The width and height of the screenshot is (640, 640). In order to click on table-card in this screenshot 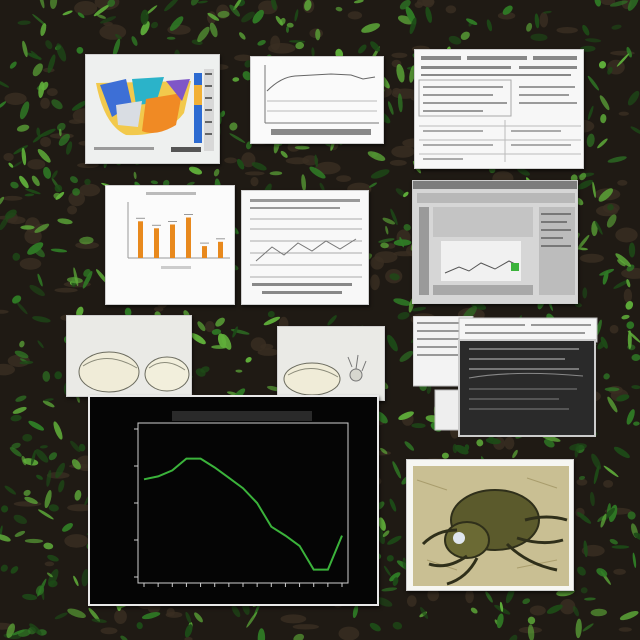, I will do `click(499, 109)`.